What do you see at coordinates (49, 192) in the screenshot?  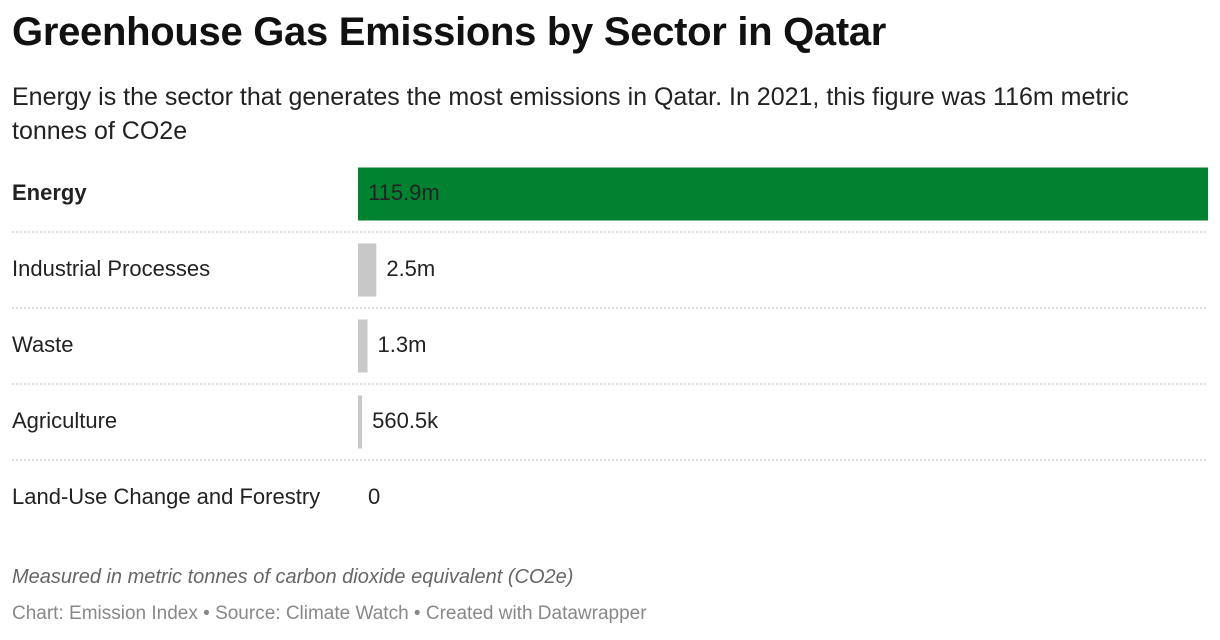 I see `category-label: Energy` at bounding box center [49, 192].